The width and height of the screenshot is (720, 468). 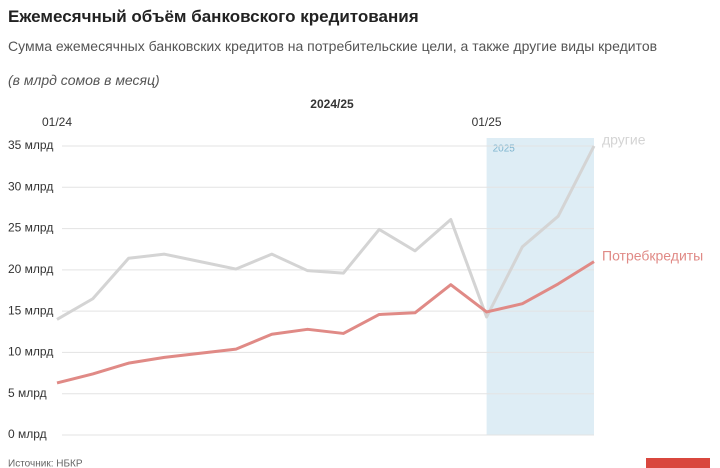 What do you see at coordinates (30, 186) in the screenshot?
I see `y-tick-label: 30 млрд` at bounding box center [30, 186].